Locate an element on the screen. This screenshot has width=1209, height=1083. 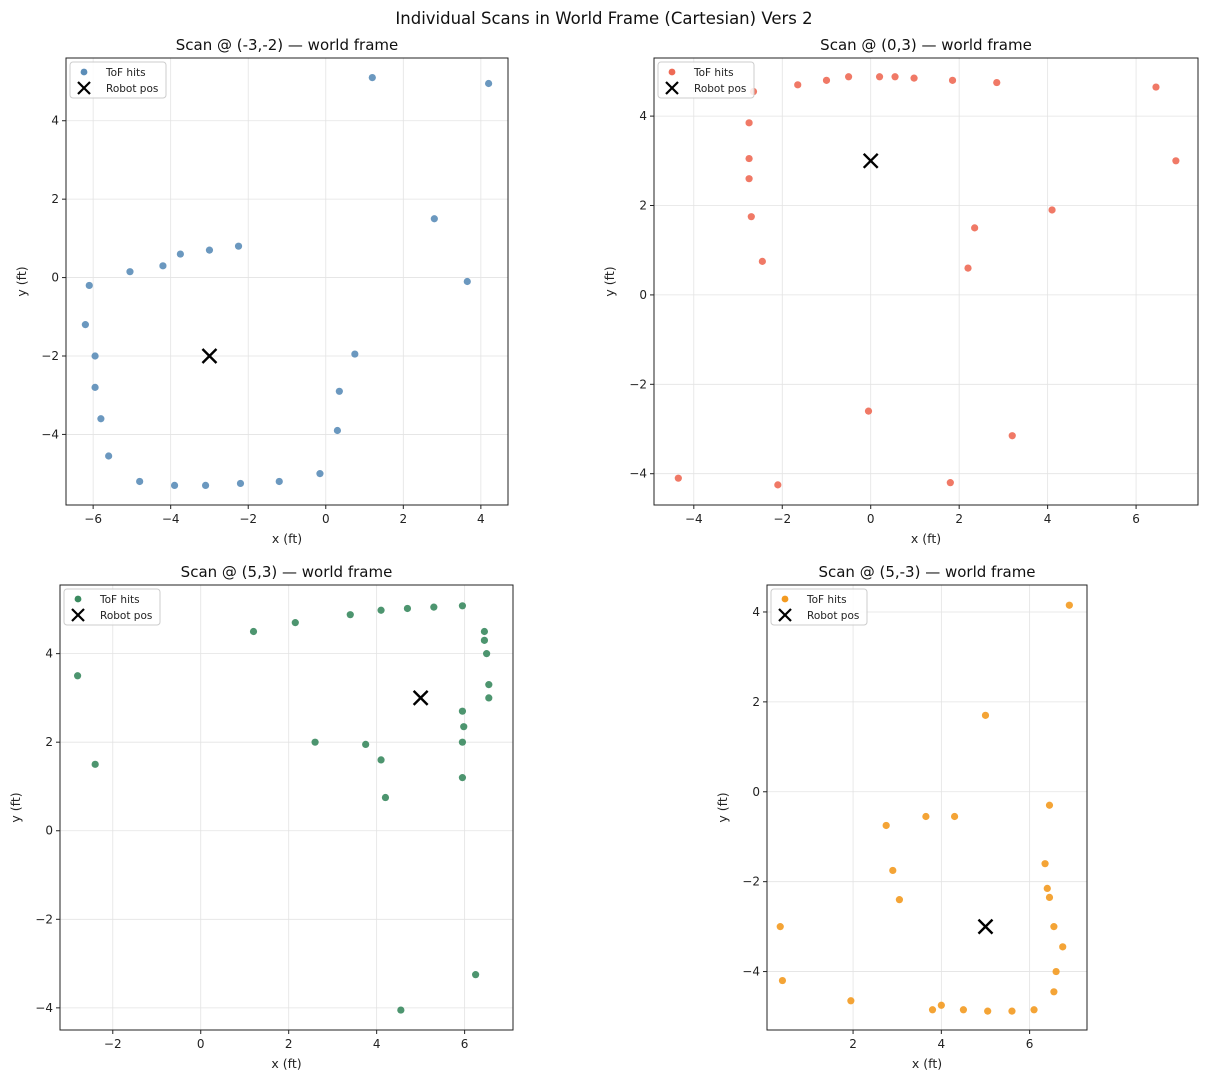
chart-title: Scan @ (5,3) — world frame is located at coordinates (287, 572).